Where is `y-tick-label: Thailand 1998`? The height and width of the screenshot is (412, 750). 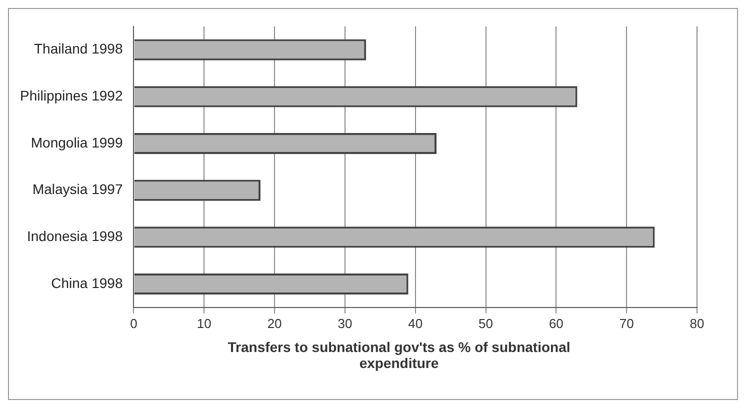
y-tick-label: Thailand 1998 is located at coordinates (78, 48).